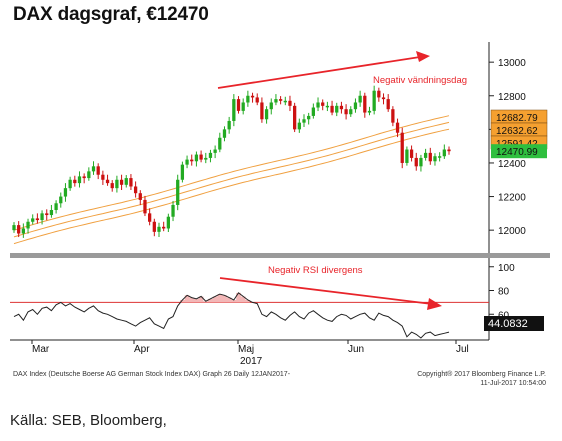 Image resolution: width=562 pixels, height=441 pixels. What do you see at coordinates (246, 349) in the screenshot?
I see `month-label: Maj` at bounding box center [246, 349].